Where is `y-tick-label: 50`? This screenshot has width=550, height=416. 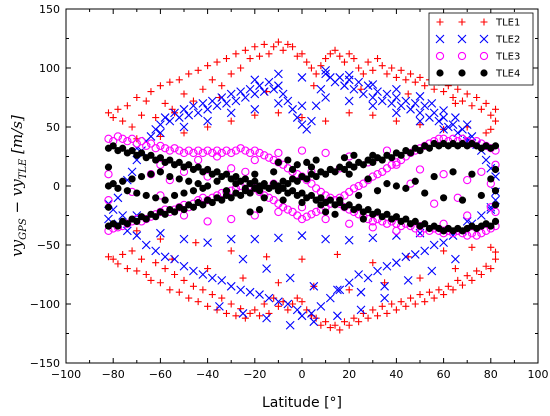
y-tick-label: 50 is located at coordinates (53, 127).